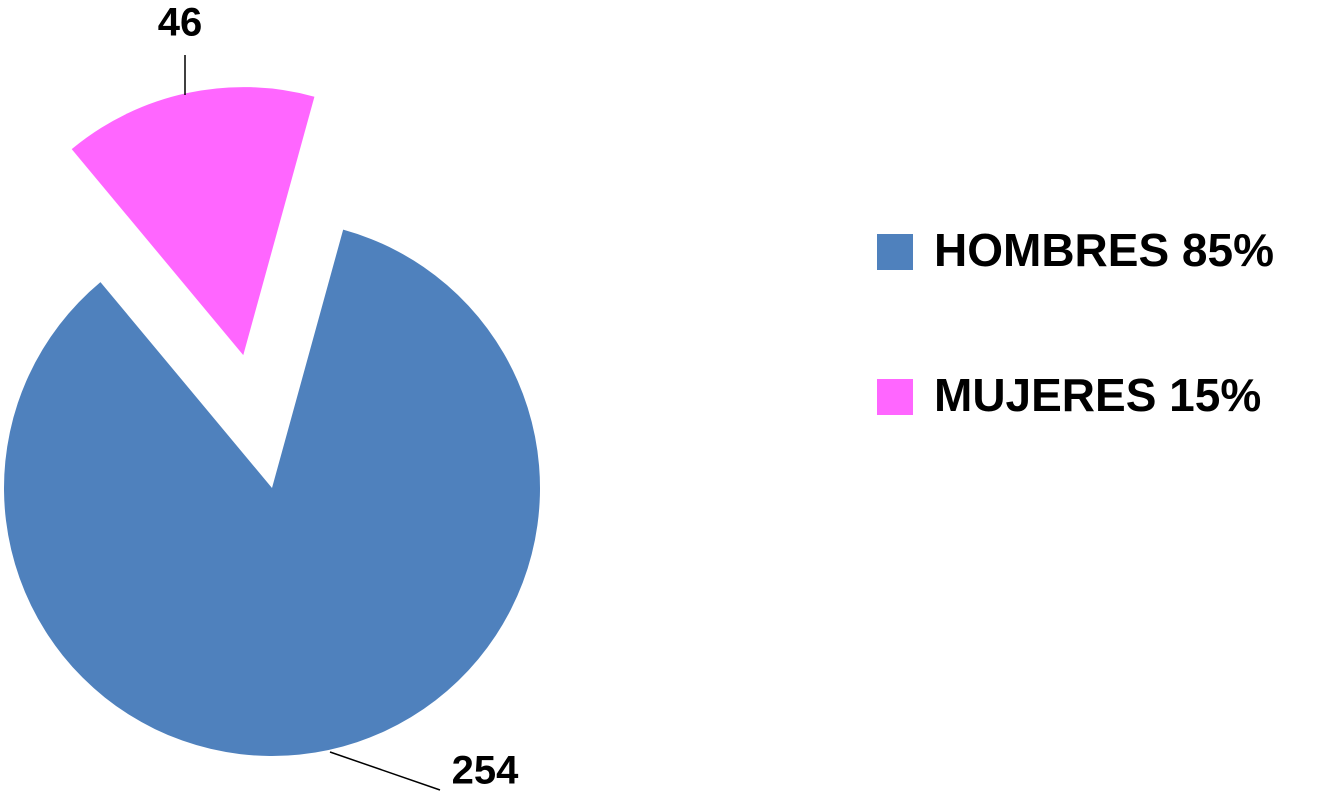 The image size is (1330, 793). I want to click on pie-slice, so click(193, 221).